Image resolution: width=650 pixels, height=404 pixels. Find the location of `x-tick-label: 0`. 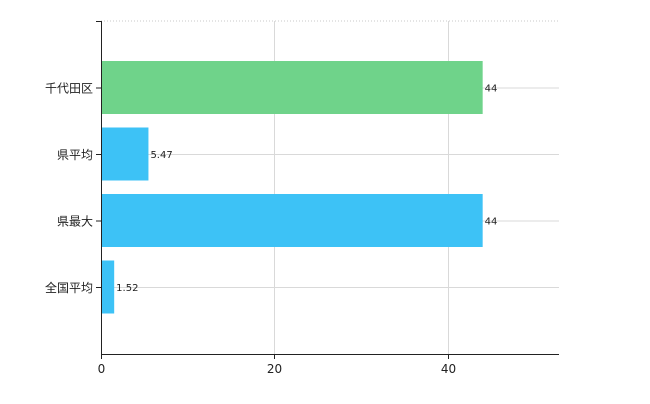

x-tick-label: 0 is located at coordinates (102, 369).